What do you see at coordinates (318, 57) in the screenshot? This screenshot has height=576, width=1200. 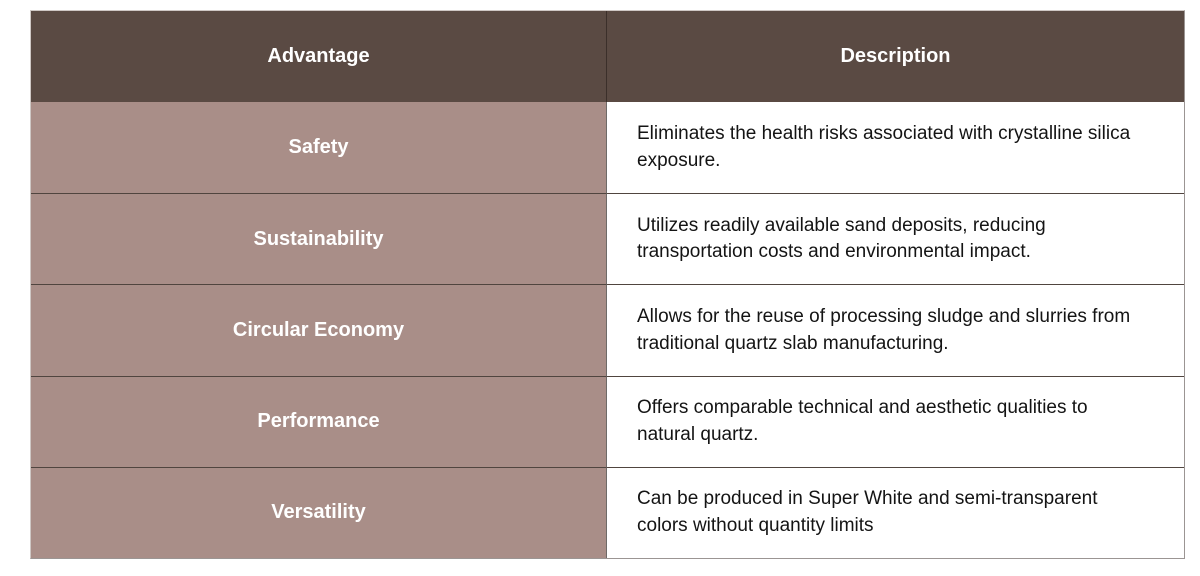 I see `table-header-advantage: Advantage` at bounding box center [318, 57].